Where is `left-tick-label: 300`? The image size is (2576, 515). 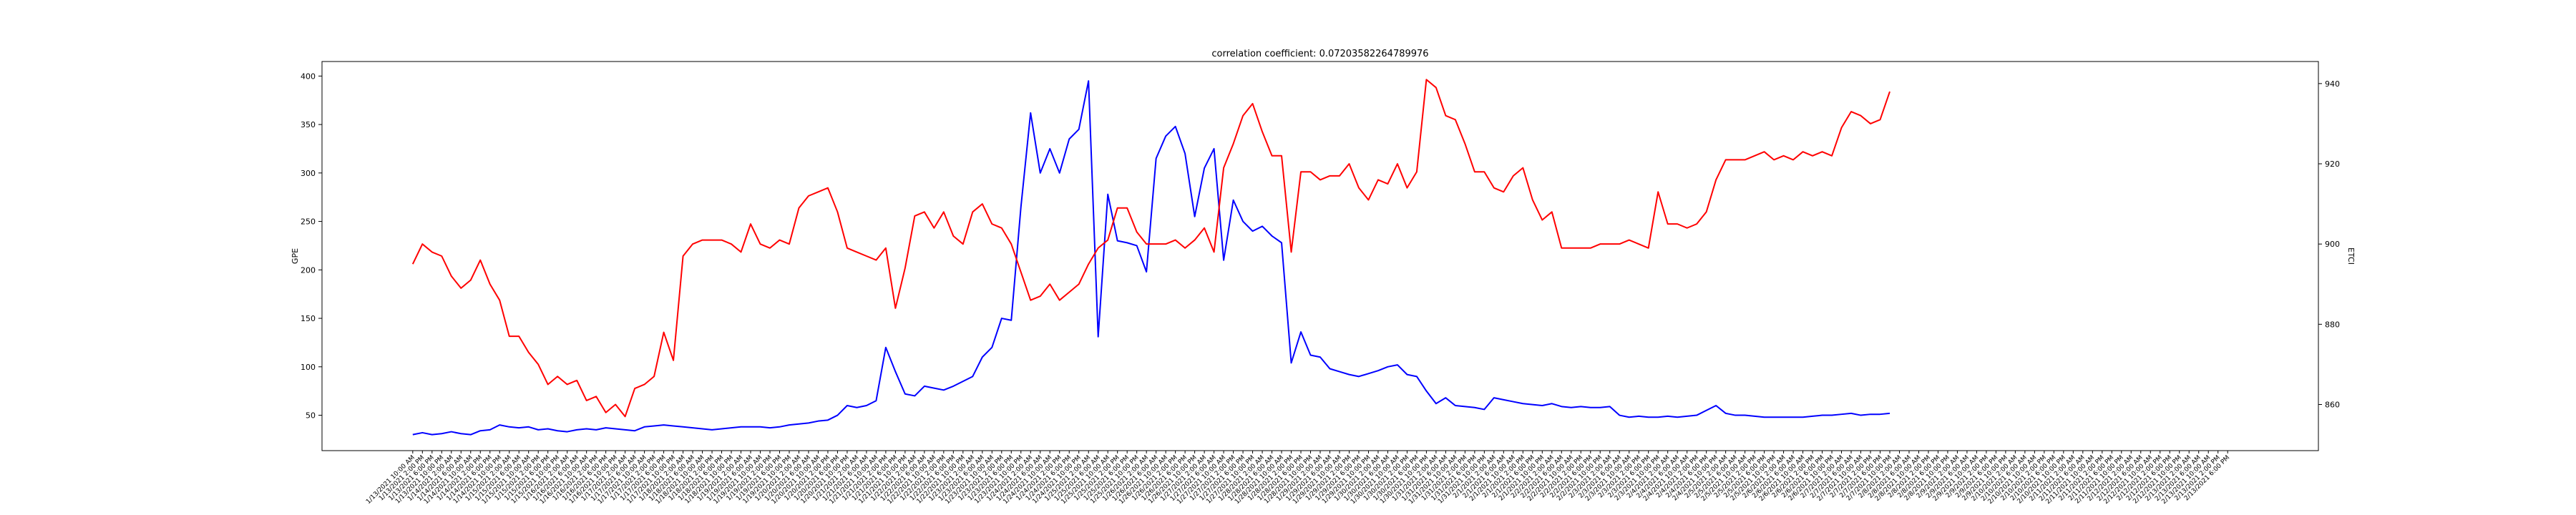
left-tick-label: 300 is located at coordinates (308, 173).